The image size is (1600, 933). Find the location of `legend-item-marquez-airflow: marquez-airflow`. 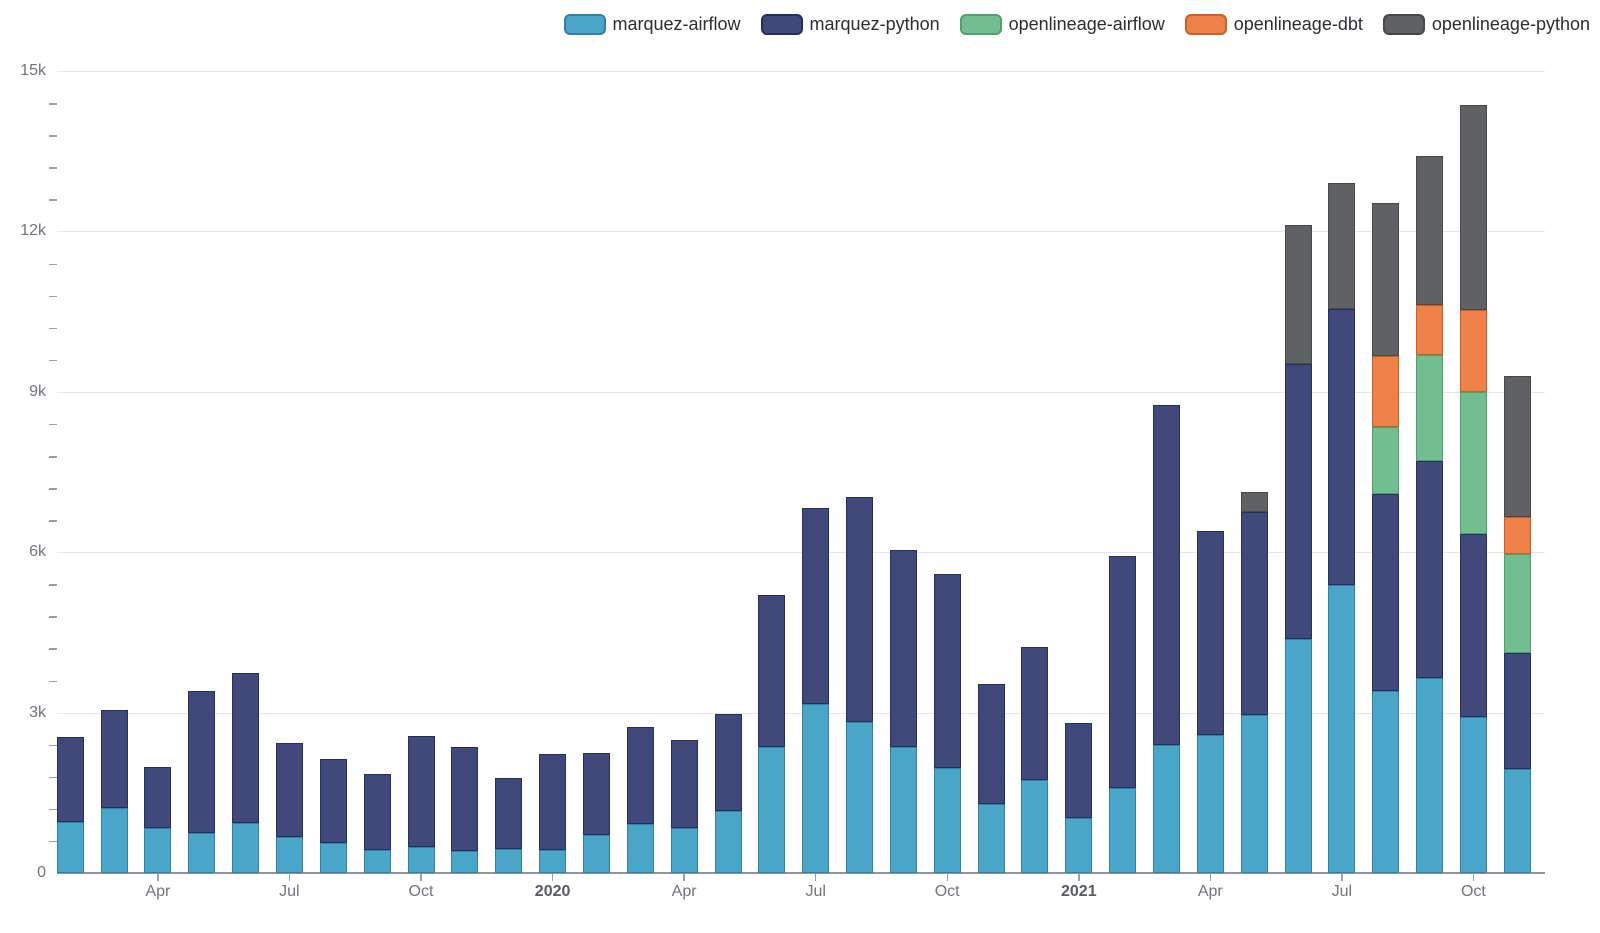

legend-item-marquez-airflow: marquez-airflow is located at coordinates (652, 24).